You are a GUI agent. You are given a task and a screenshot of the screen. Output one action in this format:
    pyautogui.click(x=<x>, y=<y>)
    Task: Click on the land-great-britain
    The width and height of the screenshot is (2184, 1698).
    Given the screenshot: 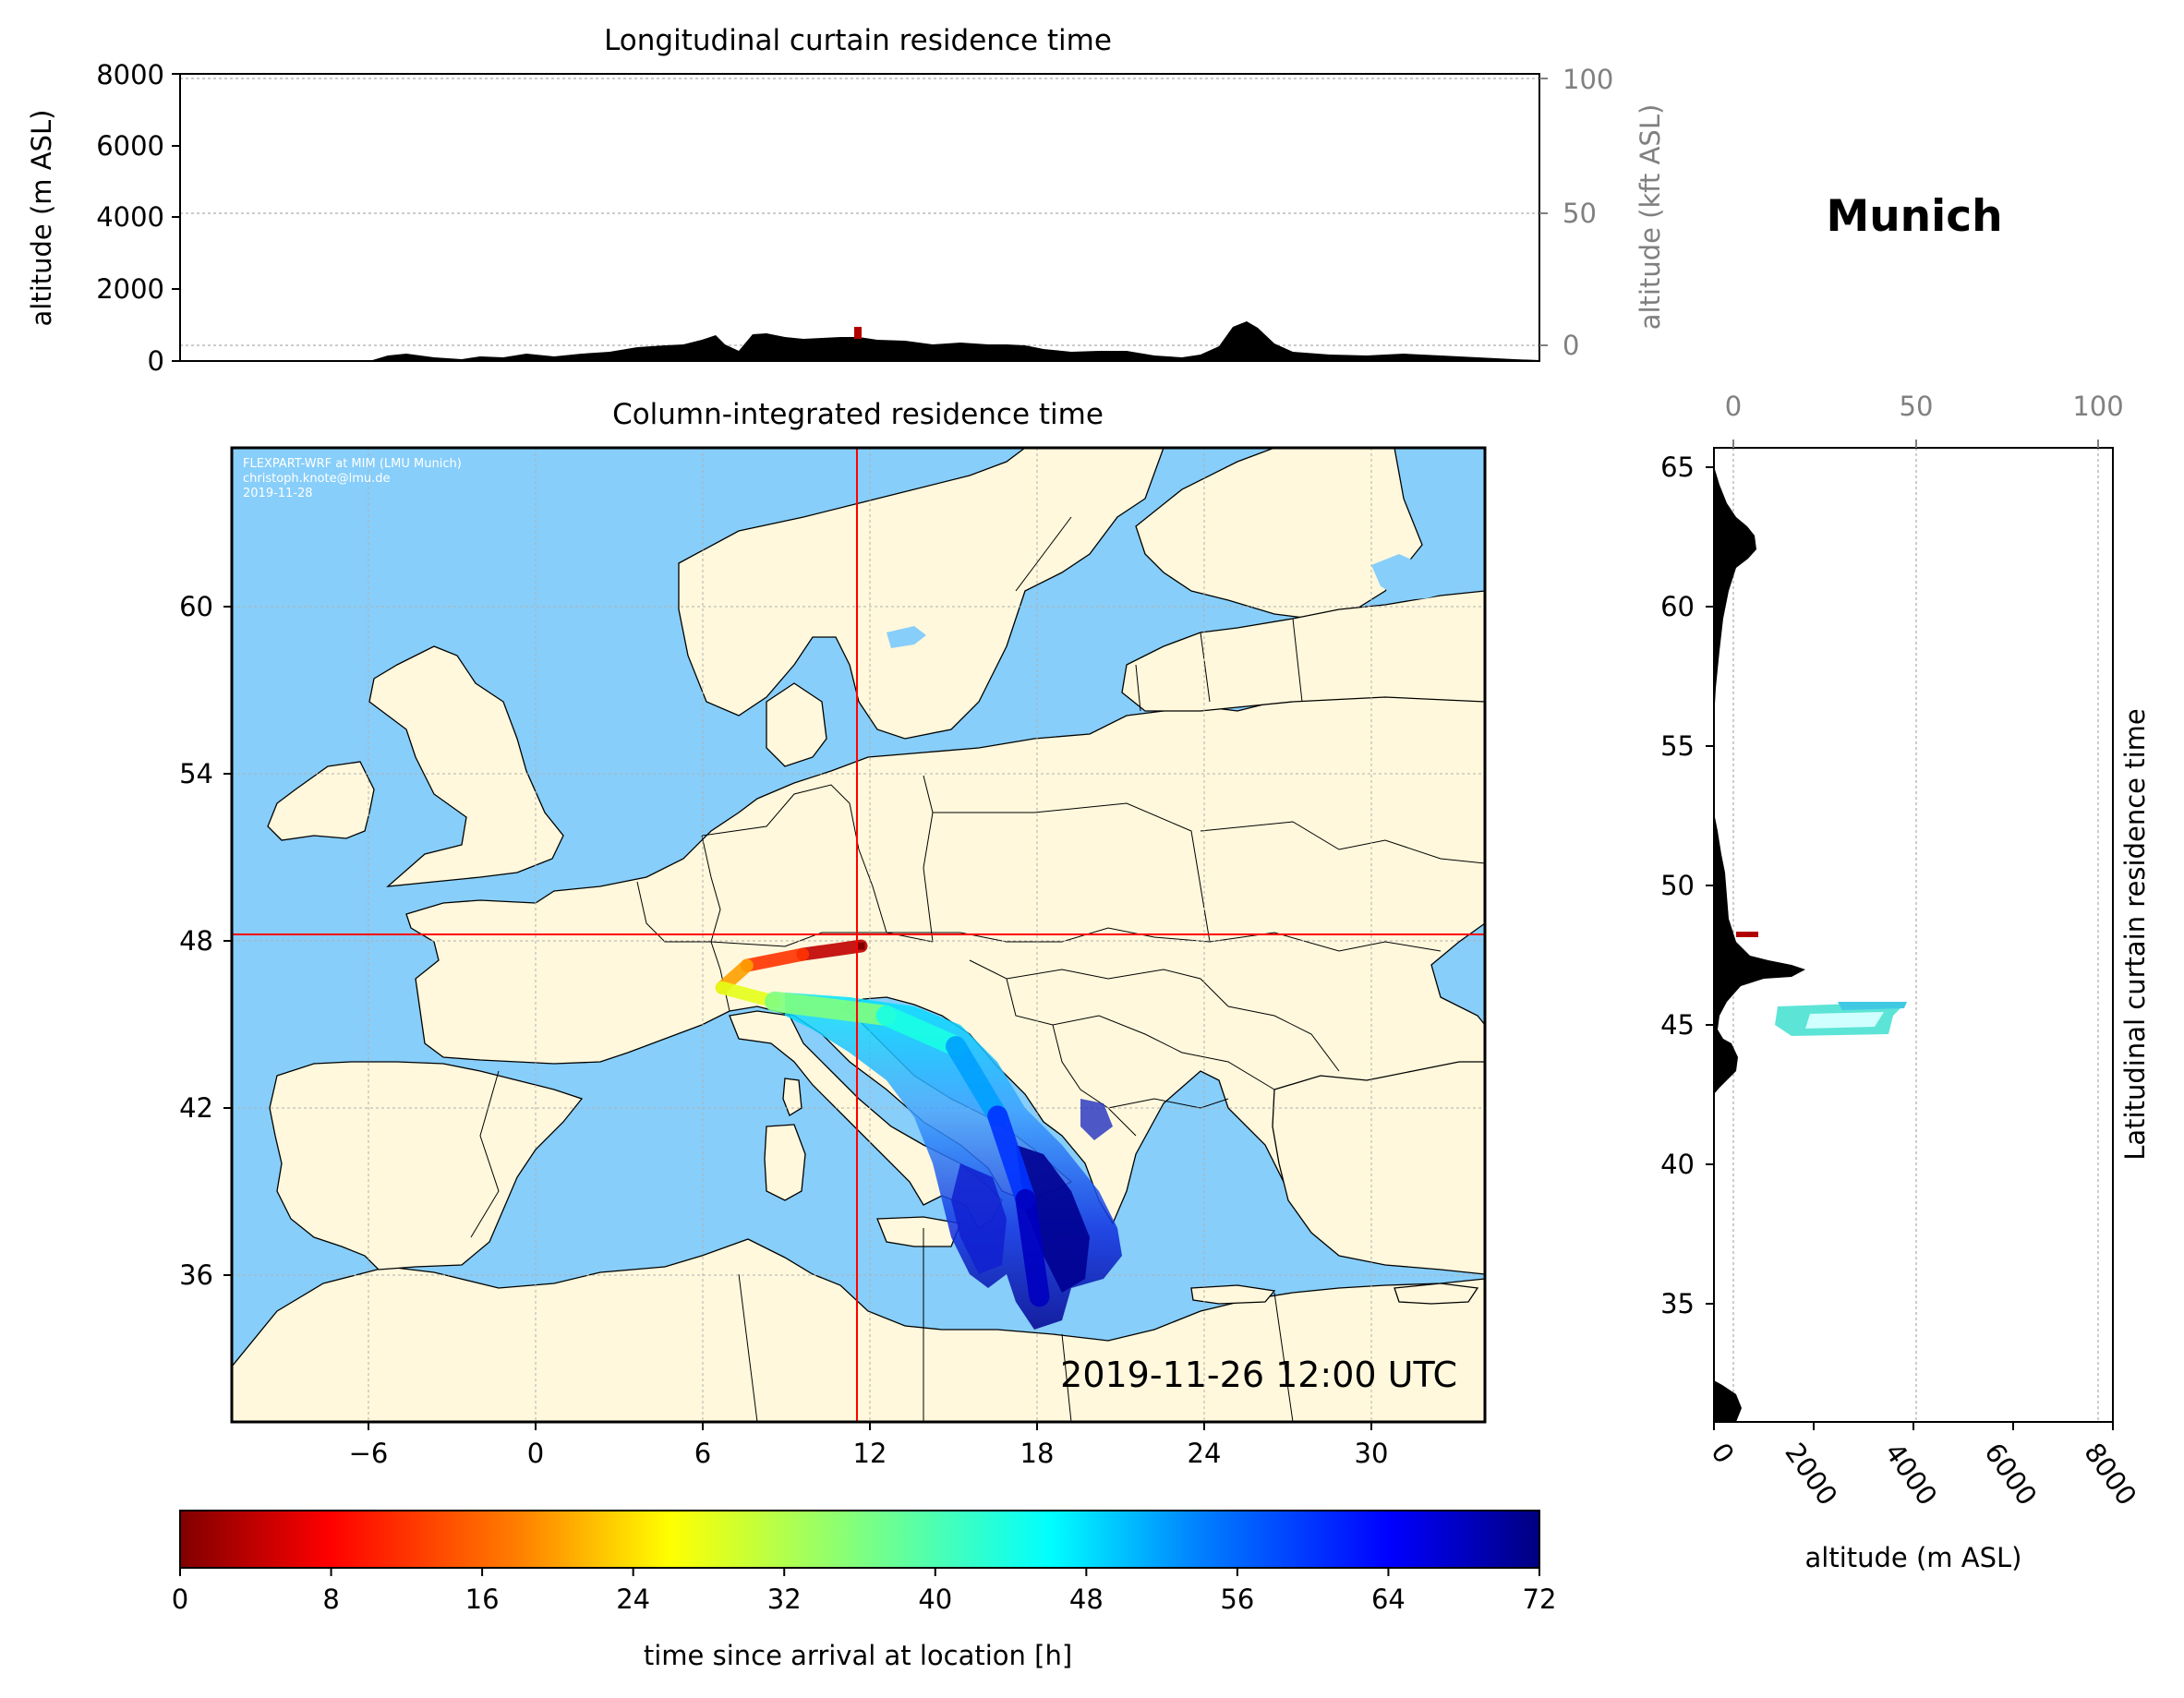 What is the action you would take?
    pyautogui.click(x=466, y=766)
    